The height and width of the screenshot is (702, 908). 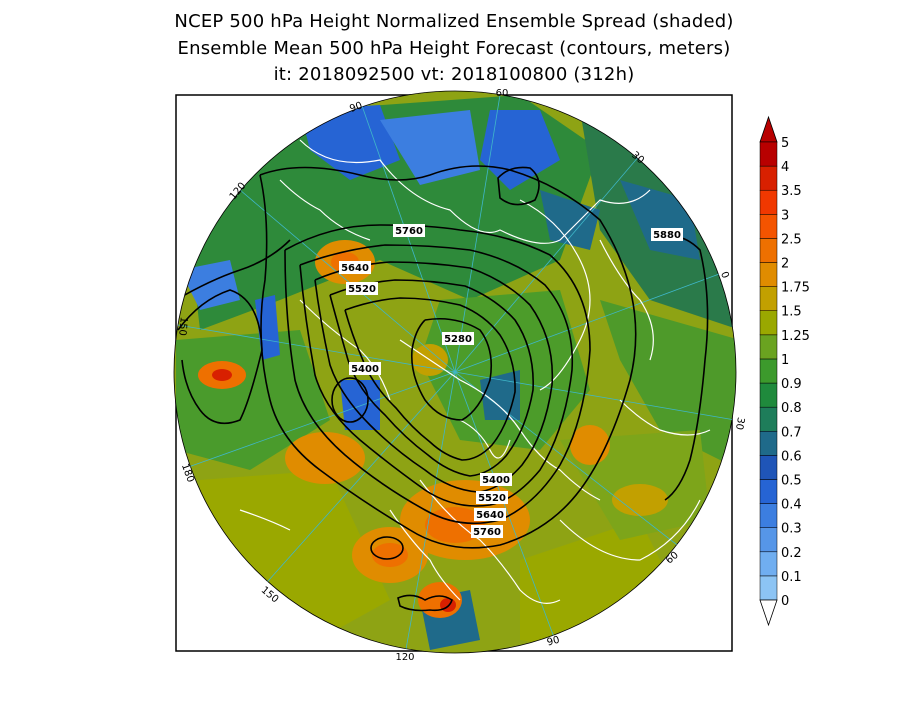 I want to click on contour-label: 5880, so click(x=667, y=235).